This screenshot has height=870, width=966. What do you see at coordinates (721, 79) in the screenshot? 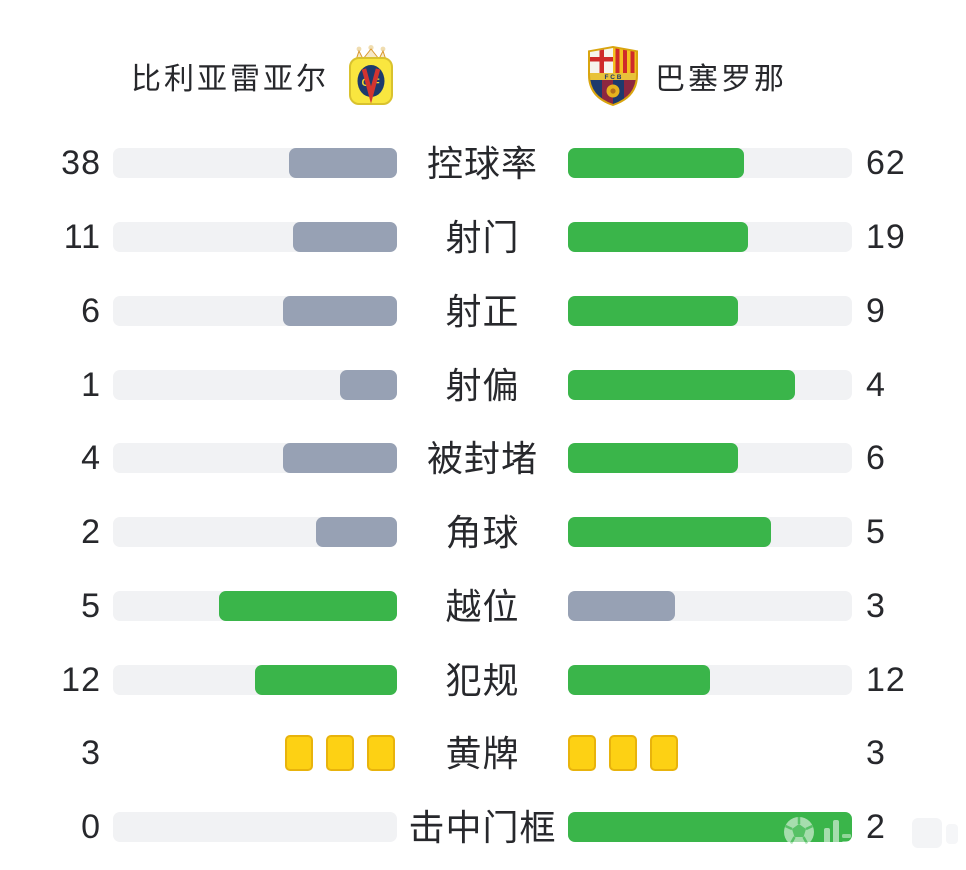
I see `away-team-name: 巴塞罗那` at bounding box center [721, 79].